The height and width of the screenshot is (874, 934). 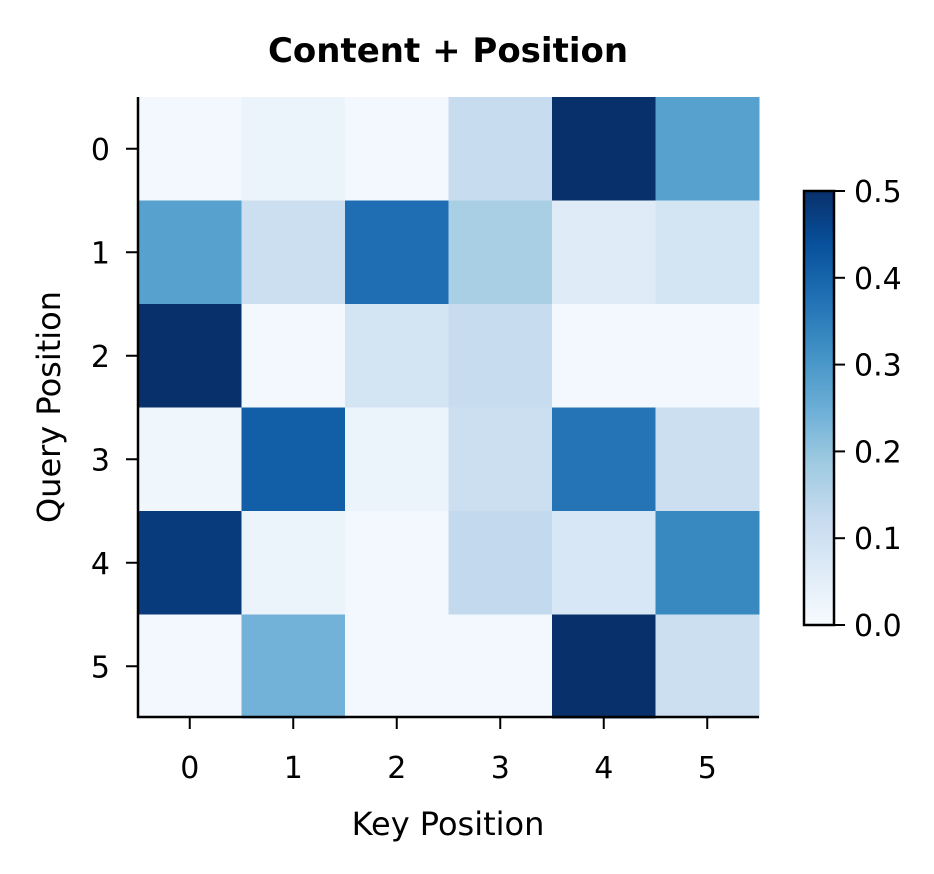 What do you see at coordinates (448, 824) in the screenshot?
I see `x-axis-label: Key Position` at bounding box center [448, 824].